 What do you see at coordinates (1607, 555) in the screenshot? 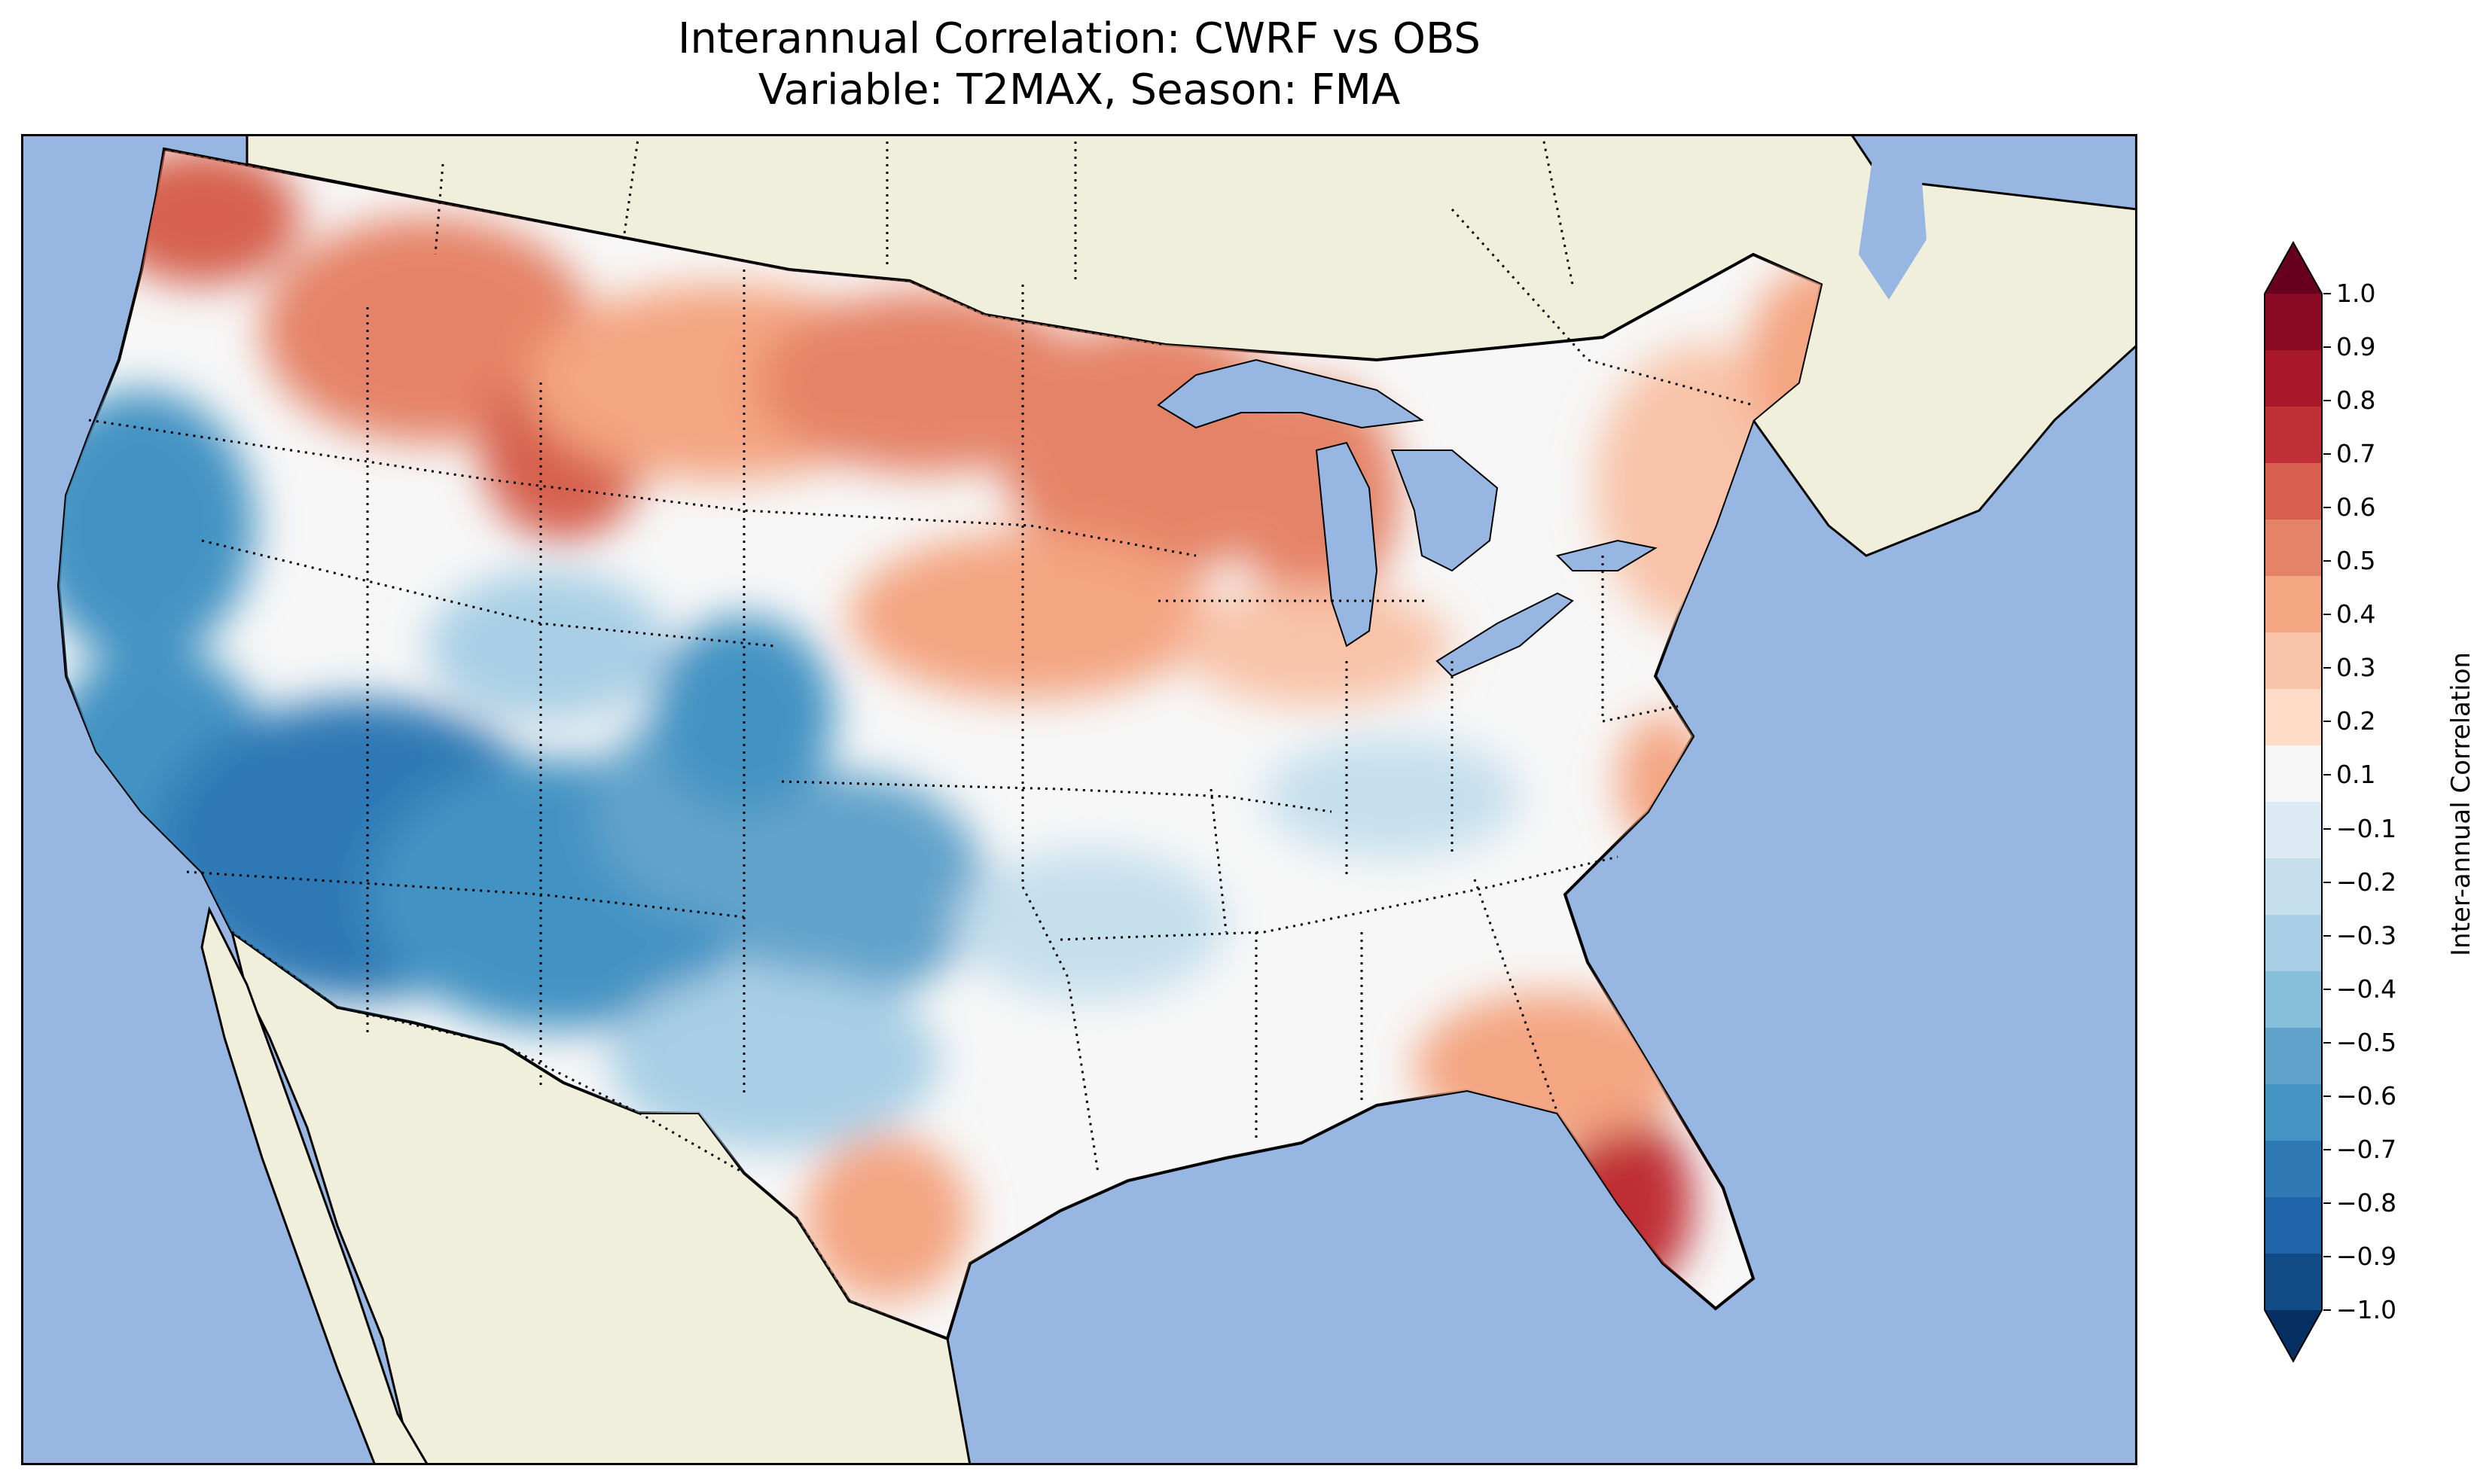
I see `lake-ontario` at bounding box center [1607, 555].